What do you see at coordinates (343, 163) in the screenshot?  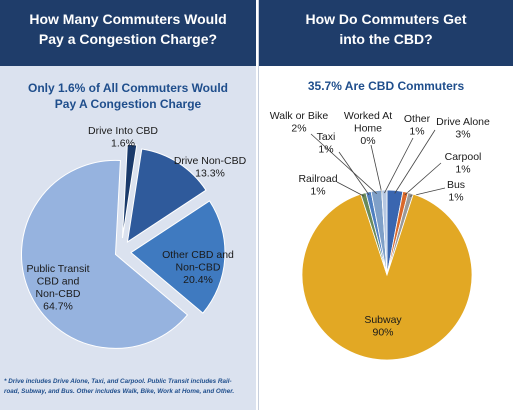 I see `right-leader-walk-or-bike` at bounding box center [343, 163].